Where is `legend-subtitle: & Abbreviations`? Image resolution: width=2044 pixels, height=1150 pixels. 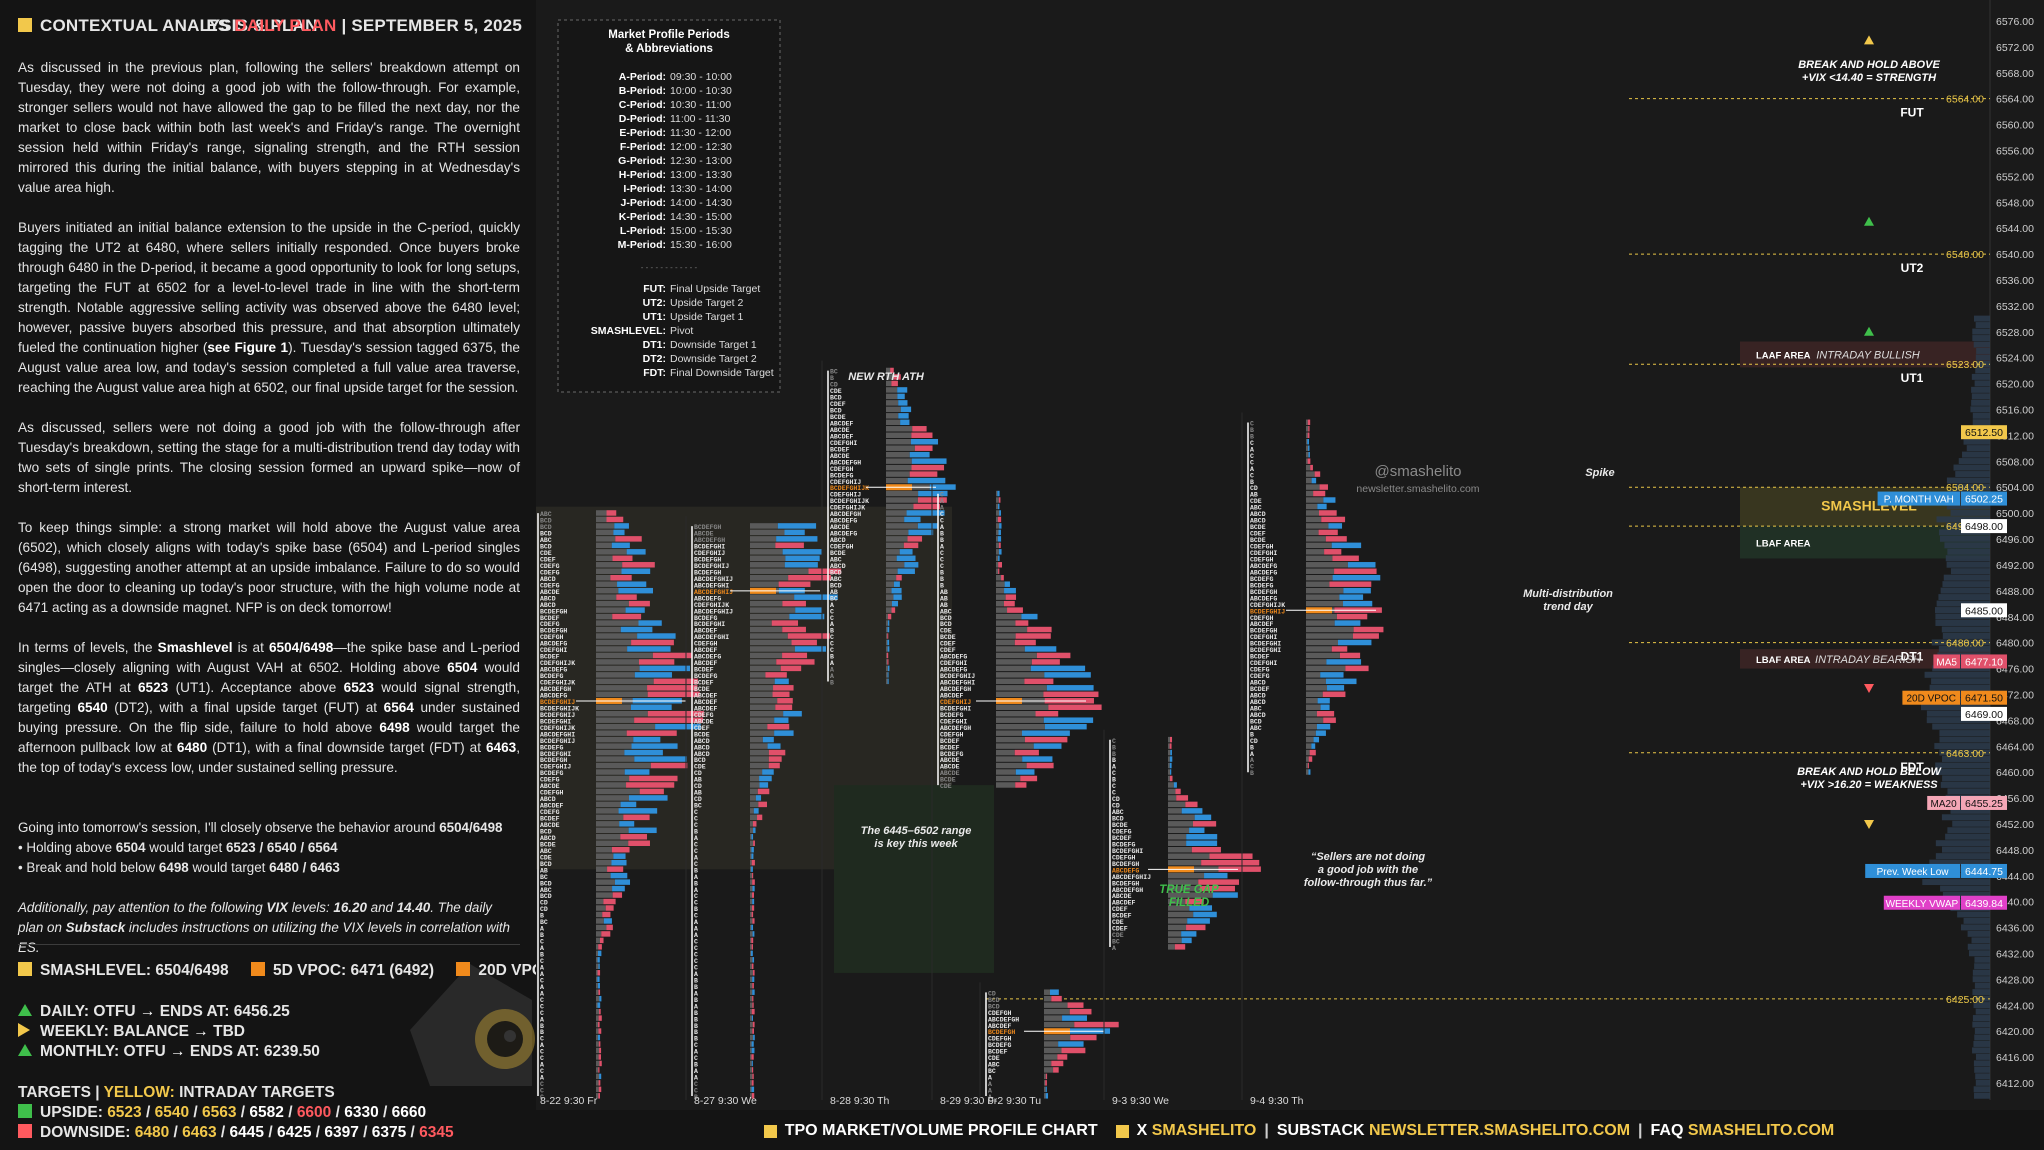 legend-subtitle: & Abbreviations is located at coordinates (669, 49).